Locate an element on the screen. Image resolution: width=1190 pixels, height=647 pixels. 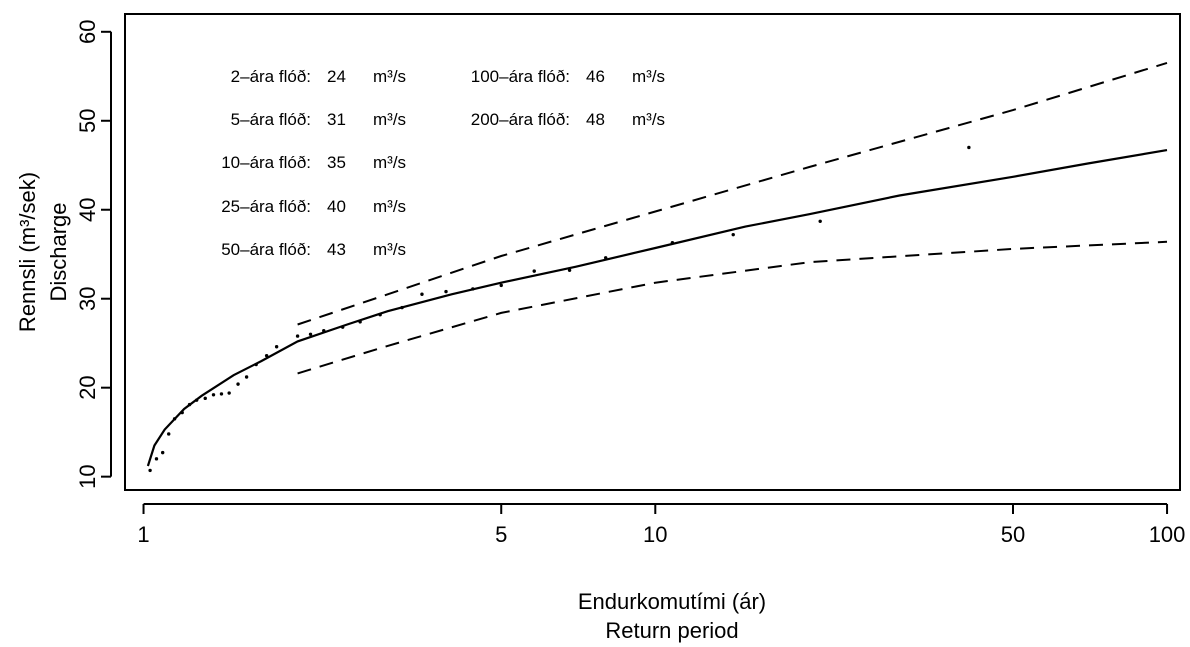
x-tick-label: 100 is located at coordinates (1167, 534).